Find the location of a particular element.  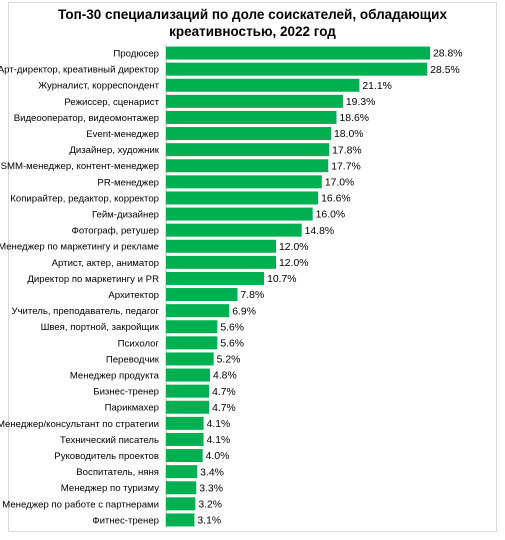

category-label: Фитнес-тренер is located at coordinates (125, 520).